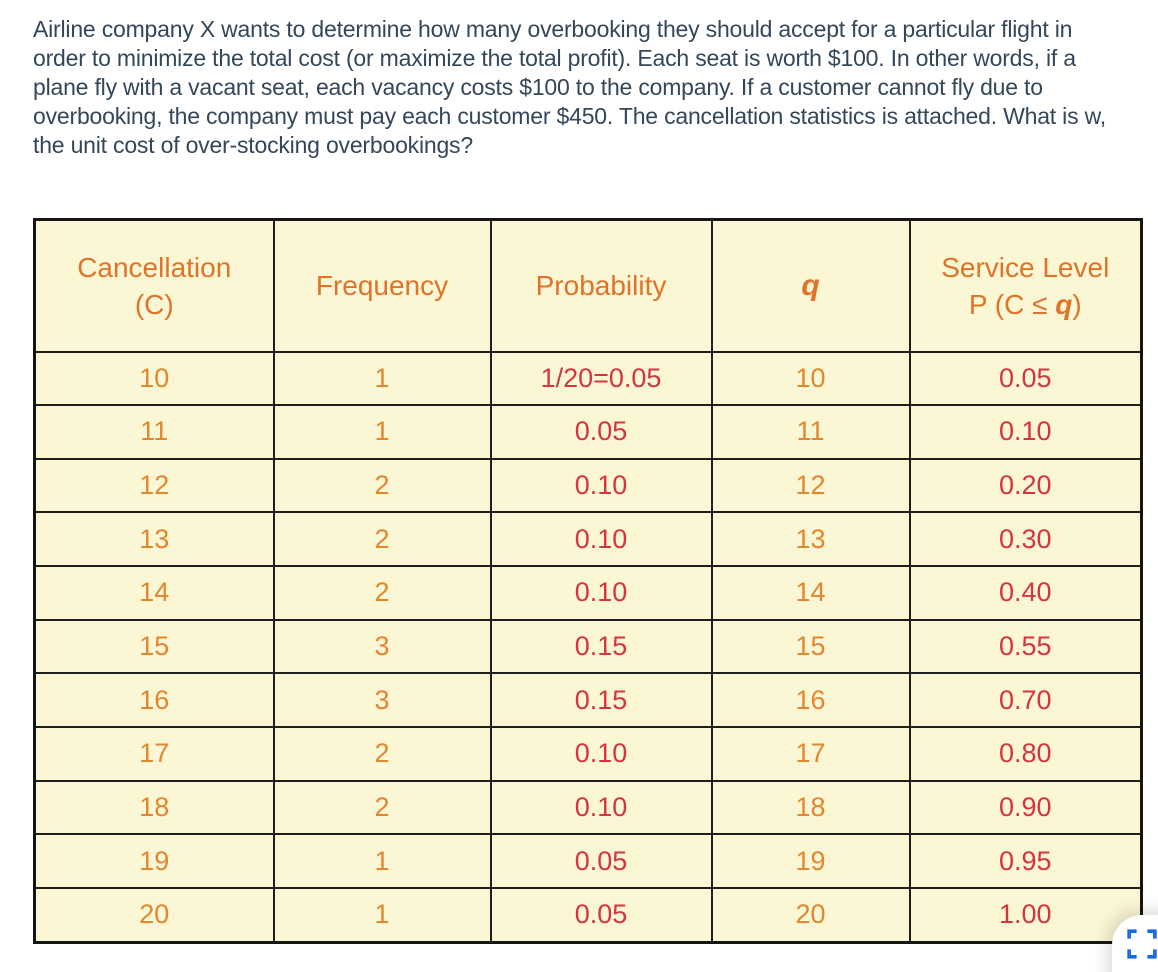 Image resolution: width=1158 pixels, height=972 pixels. What do you see at coordinates (1025, 378) in the screenshot?
I see `cell-service-level: 0.05` at bounding box center [1025, 378].